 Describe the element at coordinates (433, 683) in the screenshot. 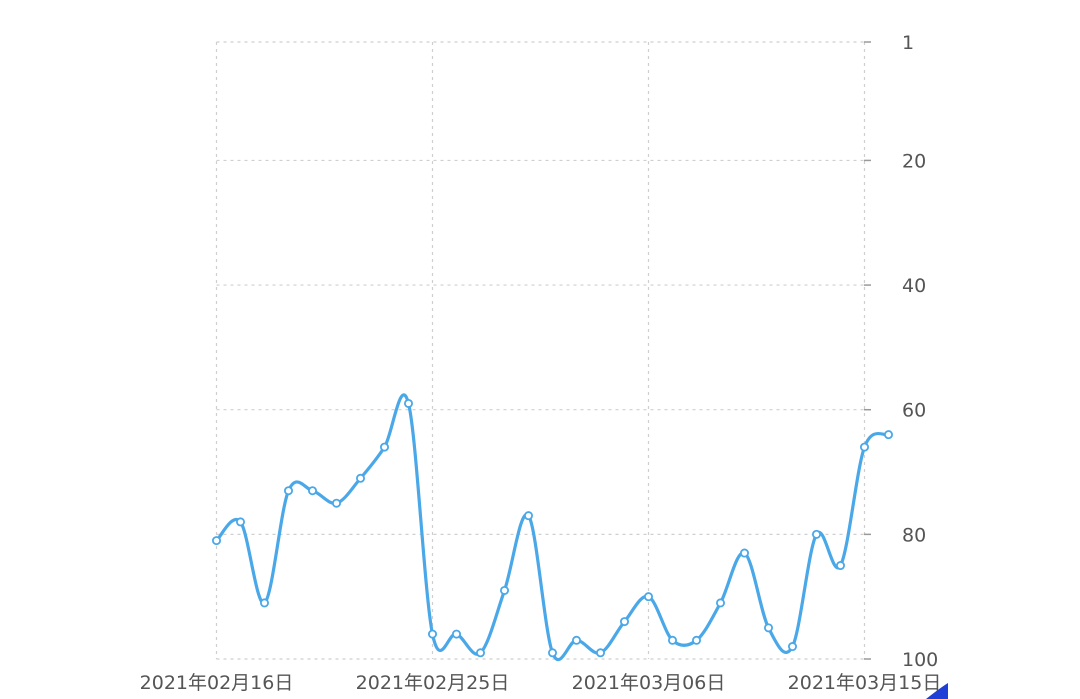

I see `x-tick-label: 2021年02月25日` at that location.